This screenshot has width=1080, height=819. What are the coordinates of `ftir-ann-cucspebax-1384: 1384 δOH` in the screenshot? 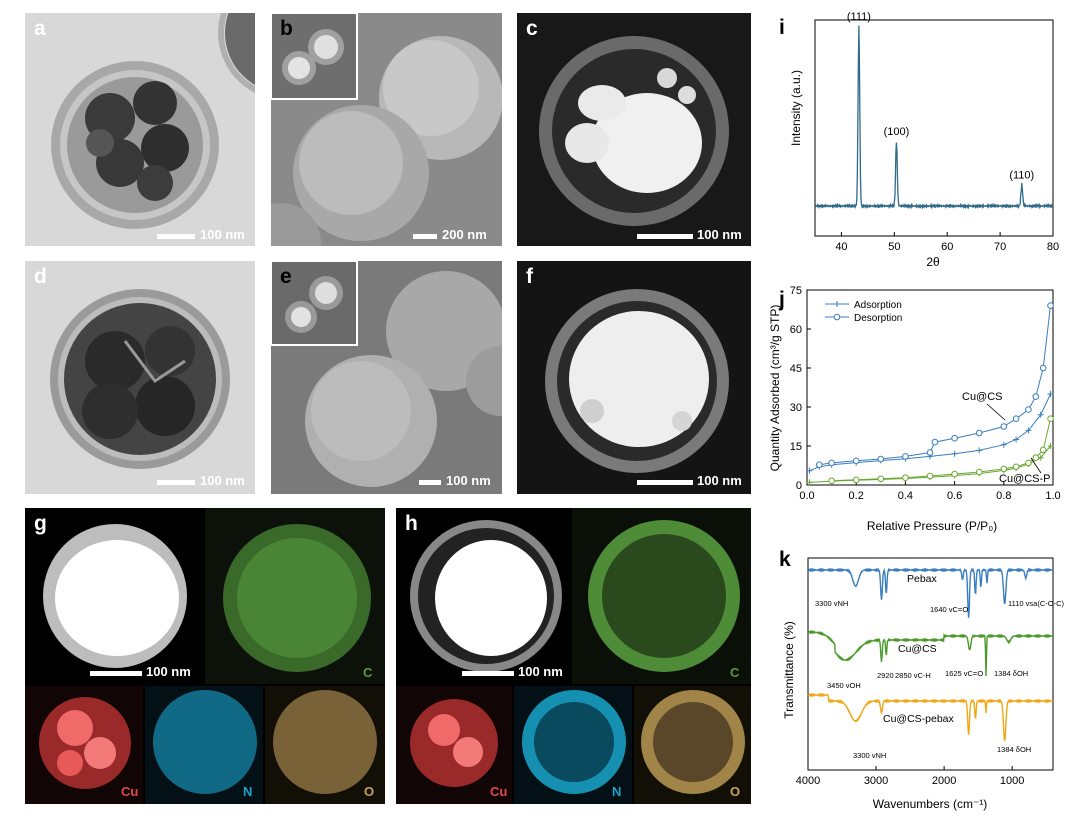 It's located at (1014, 749).